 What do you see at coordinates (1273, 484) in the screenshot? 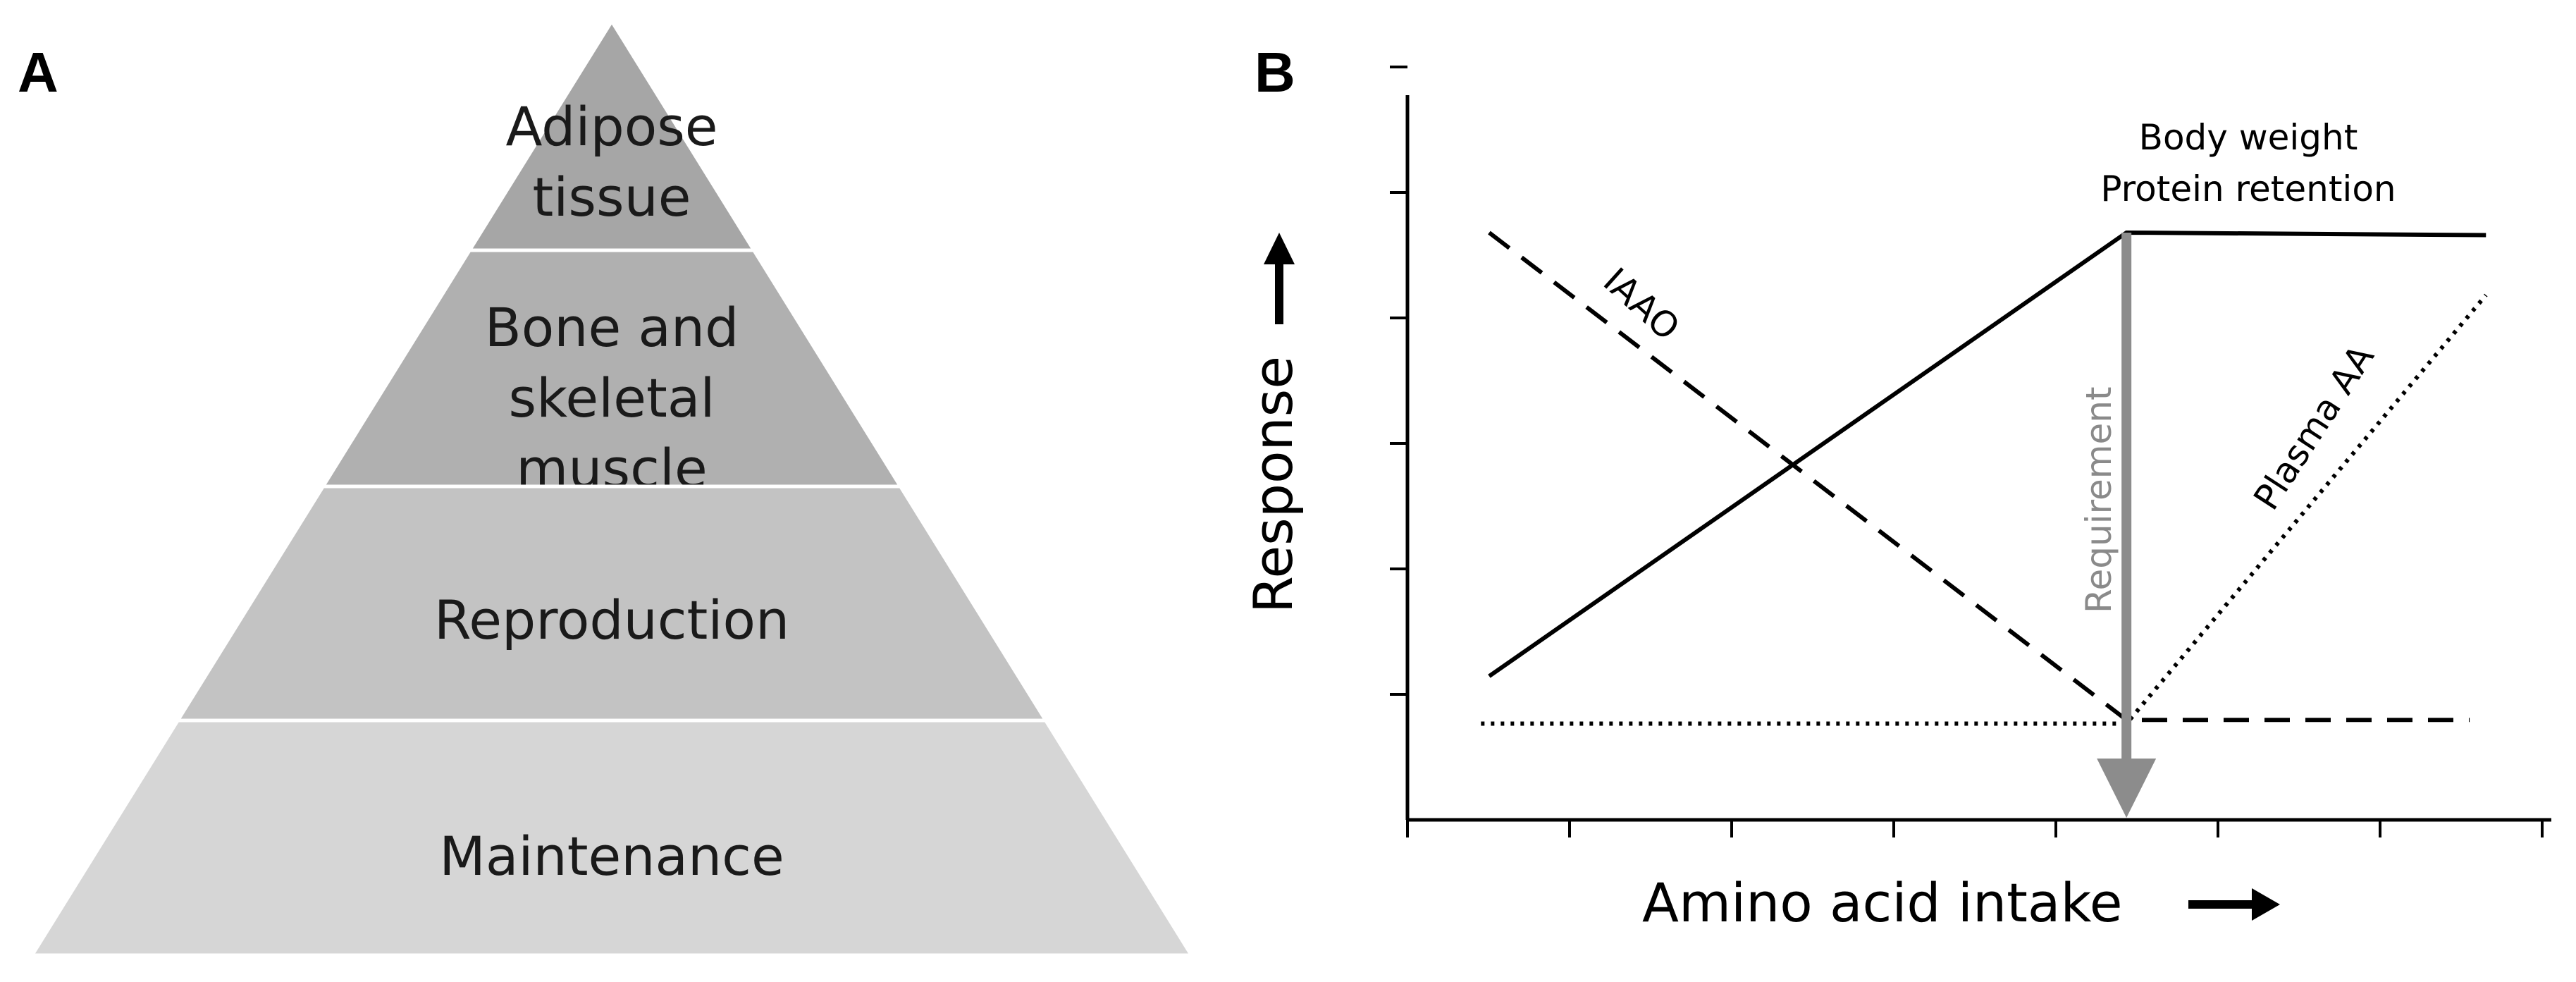
I see `y-axis-label: Response` at bounding box center [1273, 484].